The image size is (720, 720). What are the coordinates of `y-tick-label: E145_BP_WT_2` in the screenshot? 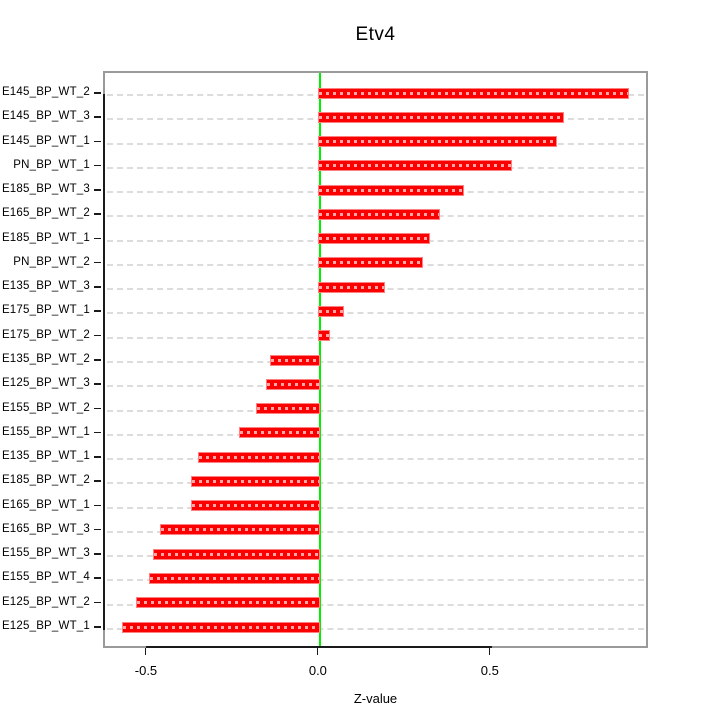 It's located at (45, 92).